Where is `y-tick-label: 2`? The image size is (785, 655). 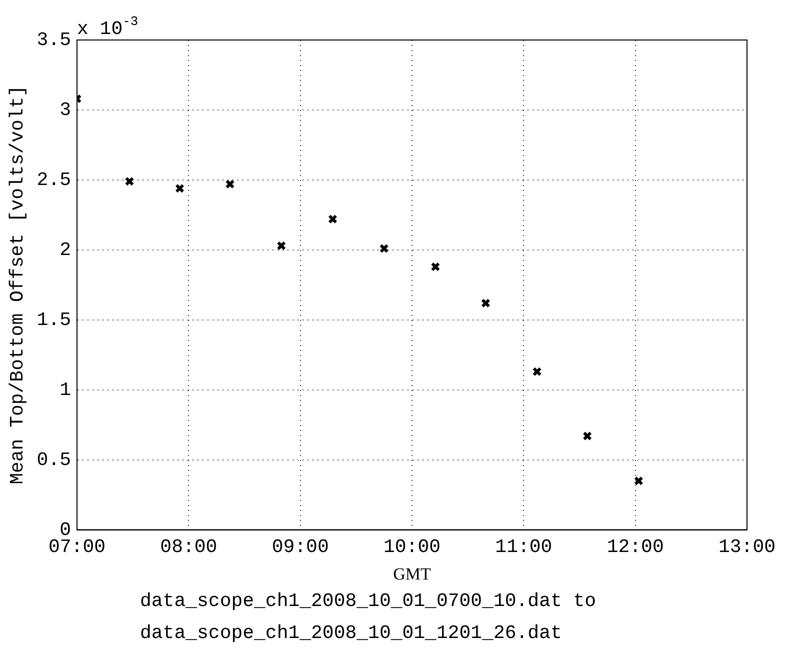
y-tick-label: 2 is located at coordinates (66, 249).